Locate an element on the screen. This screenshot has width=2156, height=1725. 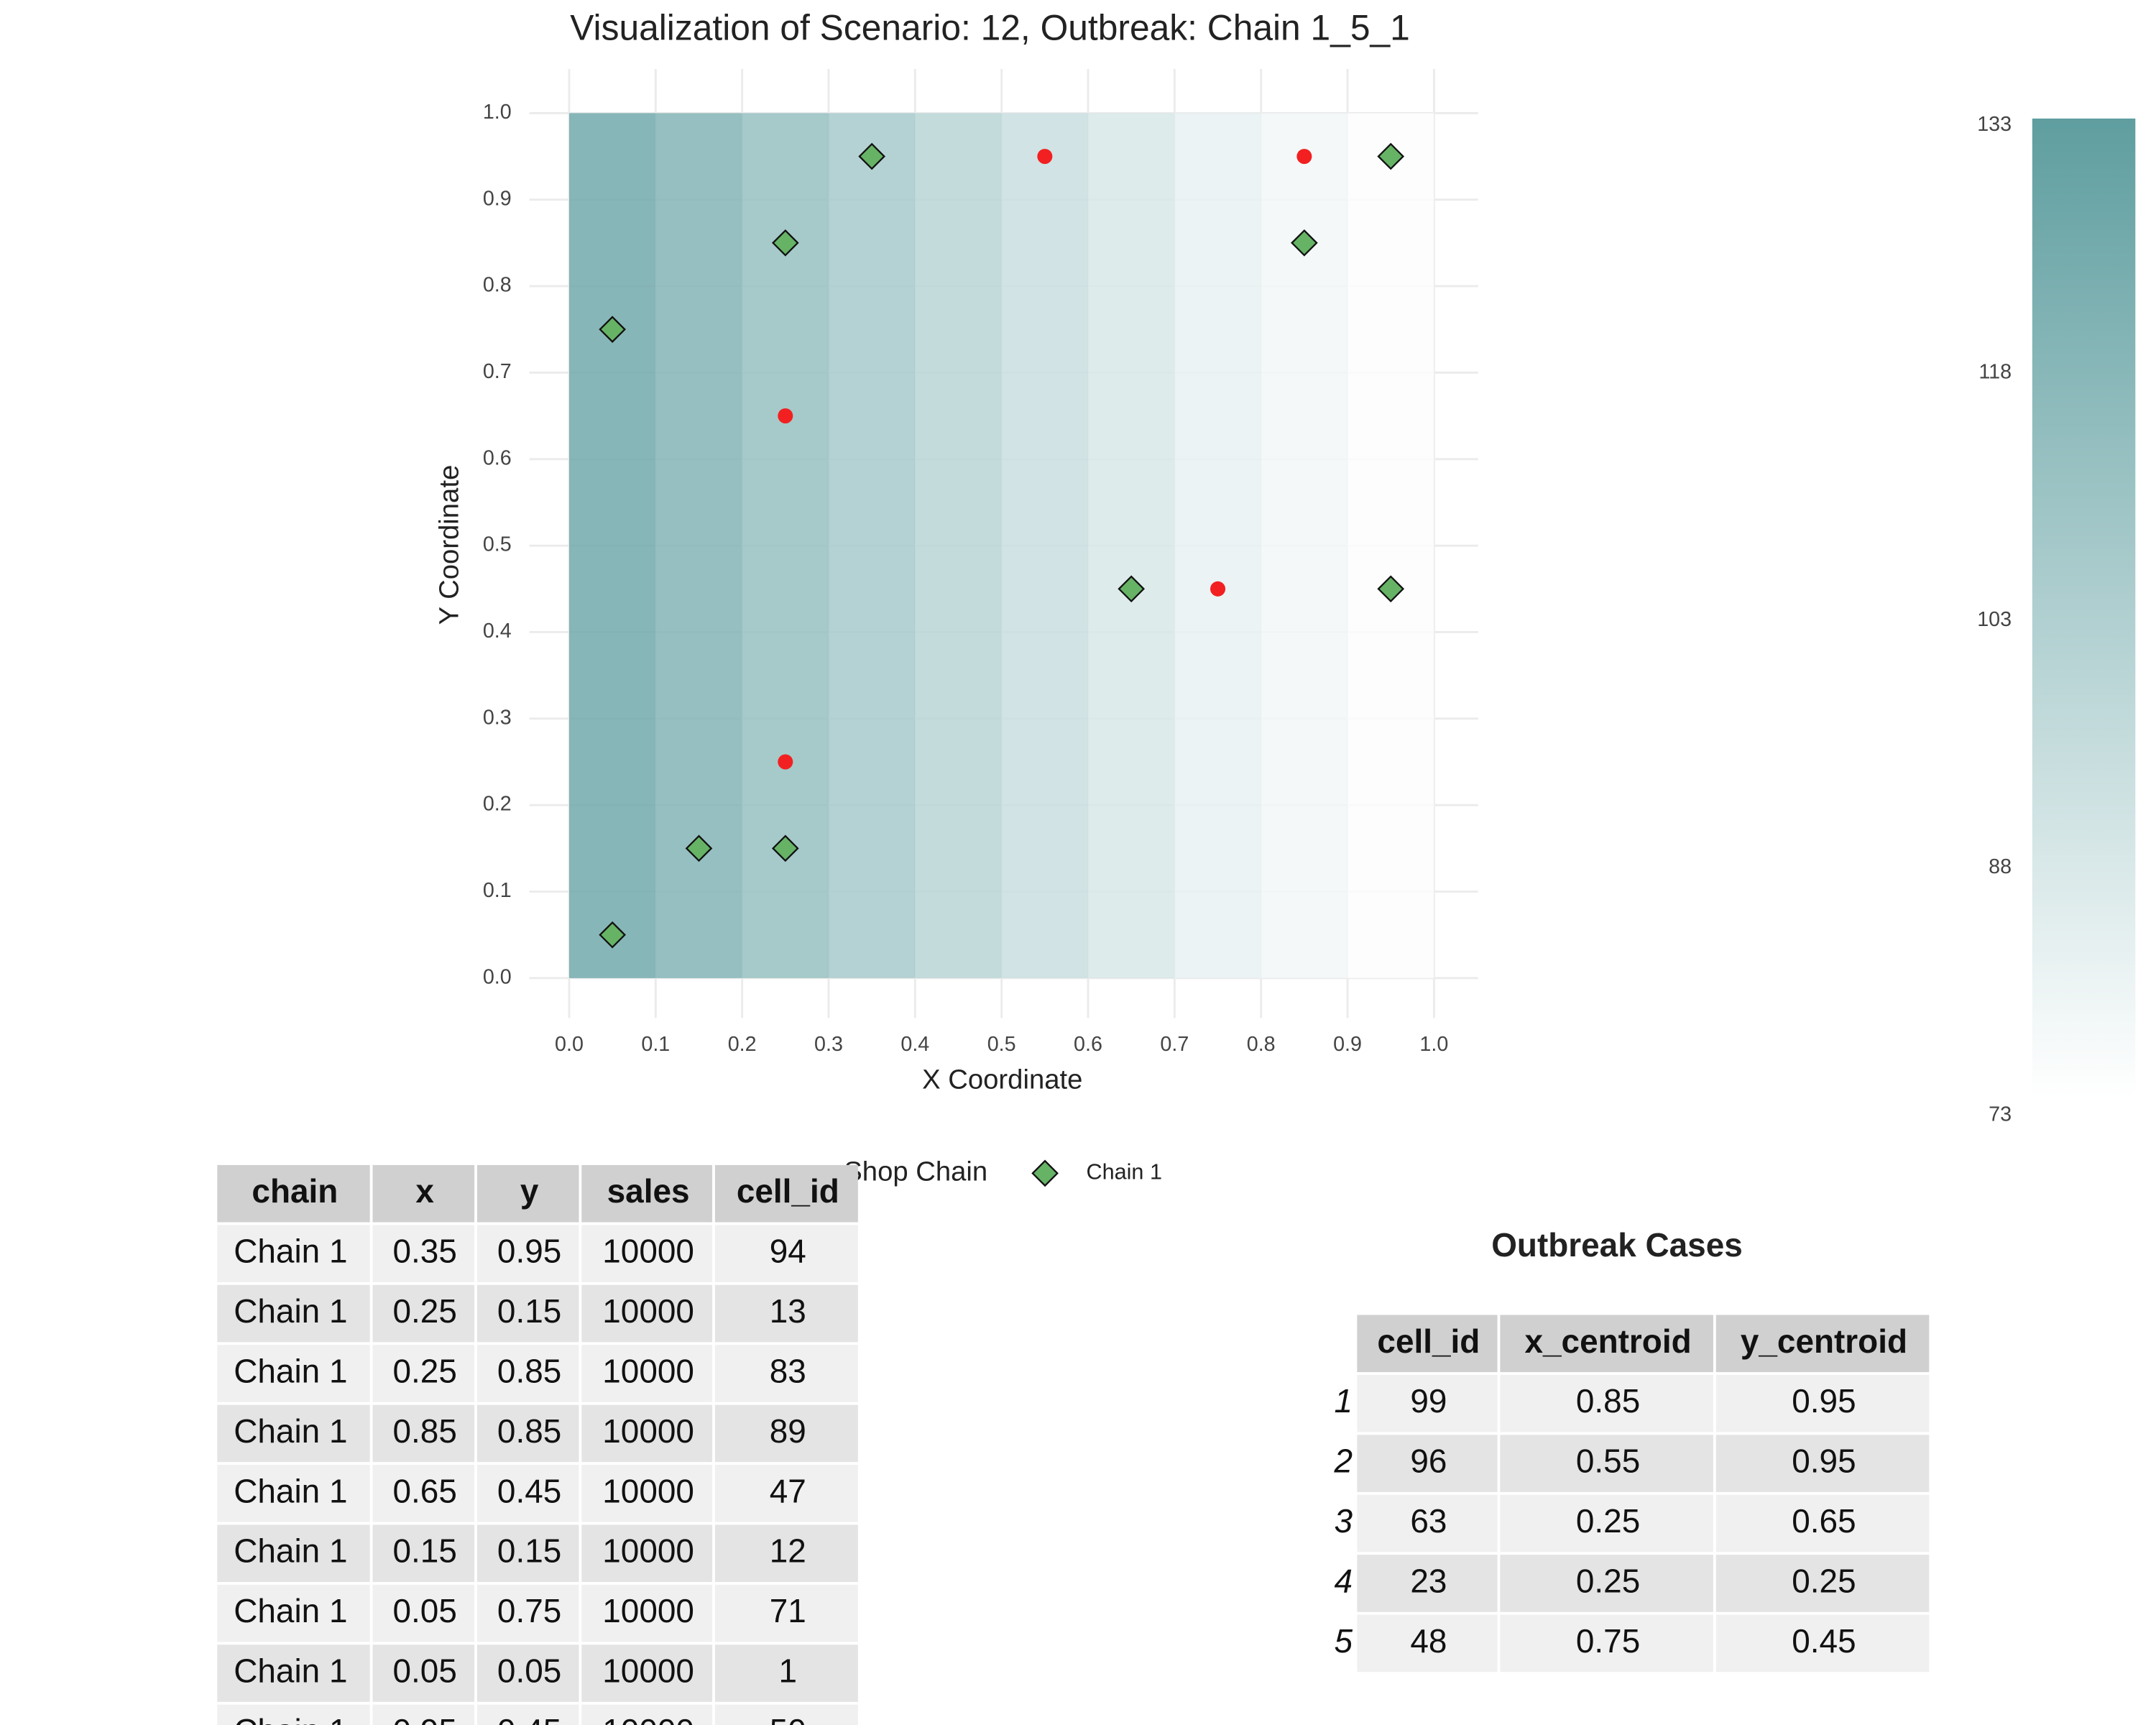
x-tick-label: 0.3 is located at coordinates (828, 1044).